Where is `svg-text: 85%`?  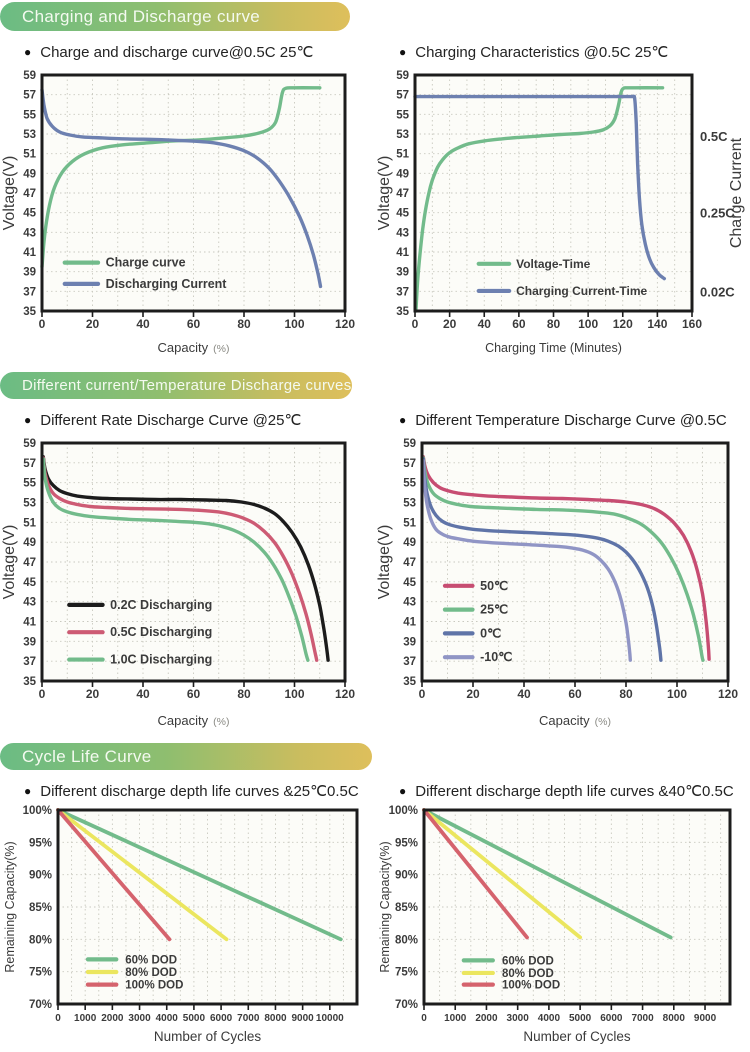
svg-text: 85% is located at coordinates (406, 908).